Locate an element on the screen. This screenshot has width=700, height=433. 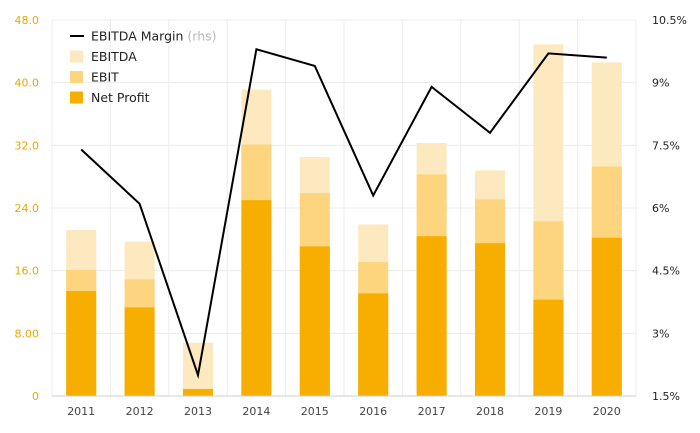
x-axis-tick-label: 2013 is located at coordinates (198, 411).